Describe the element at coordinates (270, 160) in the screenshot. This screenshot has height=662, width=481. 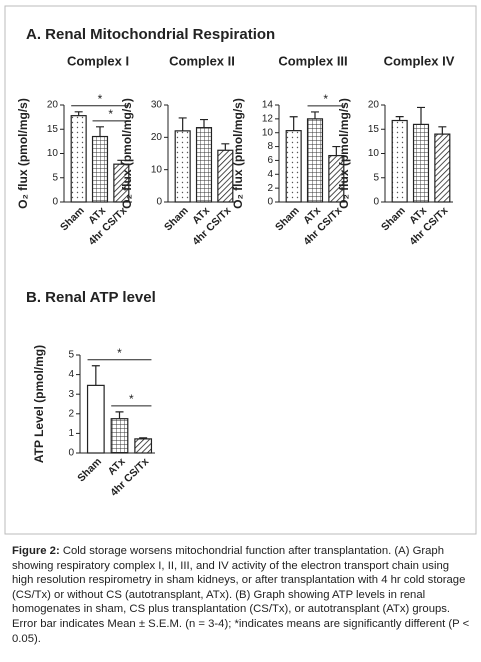
I see `y-tick-label: 6` at that location.